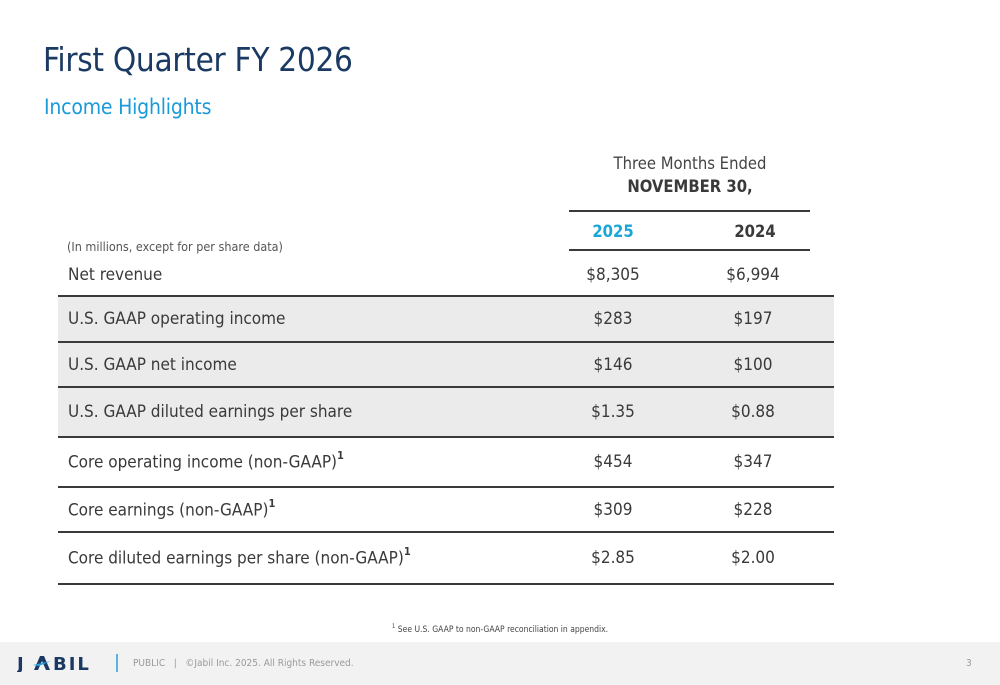  What do you see at coordinates (613, 509) in the screenshot?
I see `value-2025: $309` at bounding box center [613, 509].